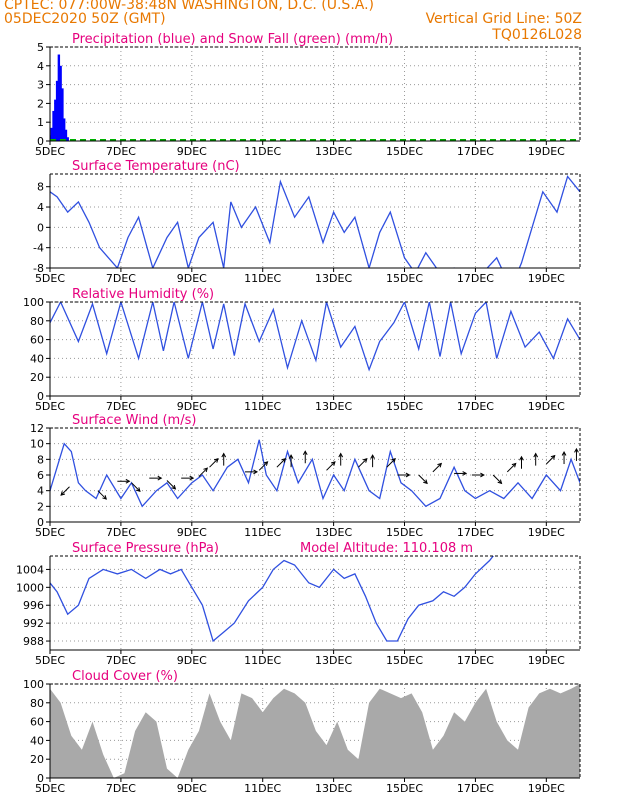  What do you see at coordinates (503, 19) in the screenshot?
I see `header-grid-line: Vertical Grid Line: 50Z` at bounding box center [503, 19].